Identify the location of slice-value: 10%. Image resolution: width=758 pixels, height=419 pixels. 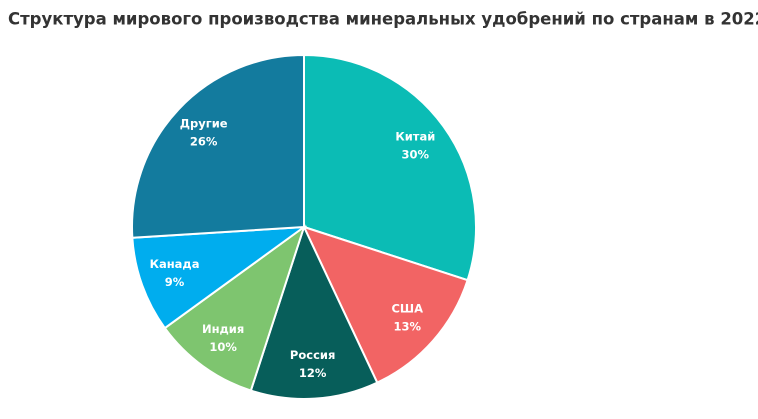
(223, 347).